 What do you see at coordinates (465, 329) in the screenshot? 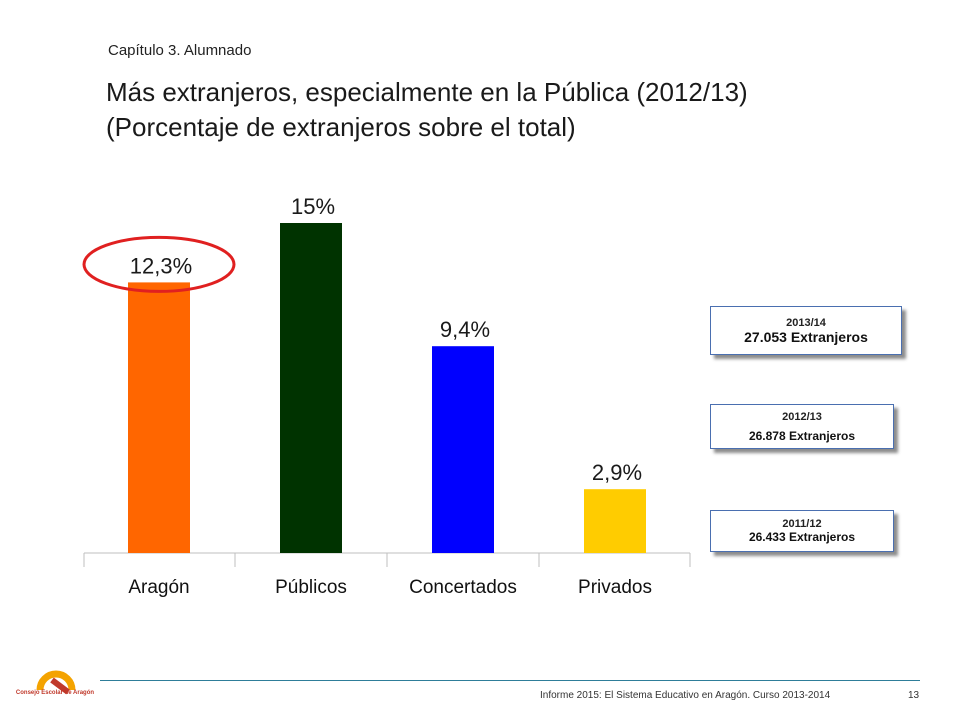
I see `data-label-2: 9,4%` at bounding box center [465, 329].